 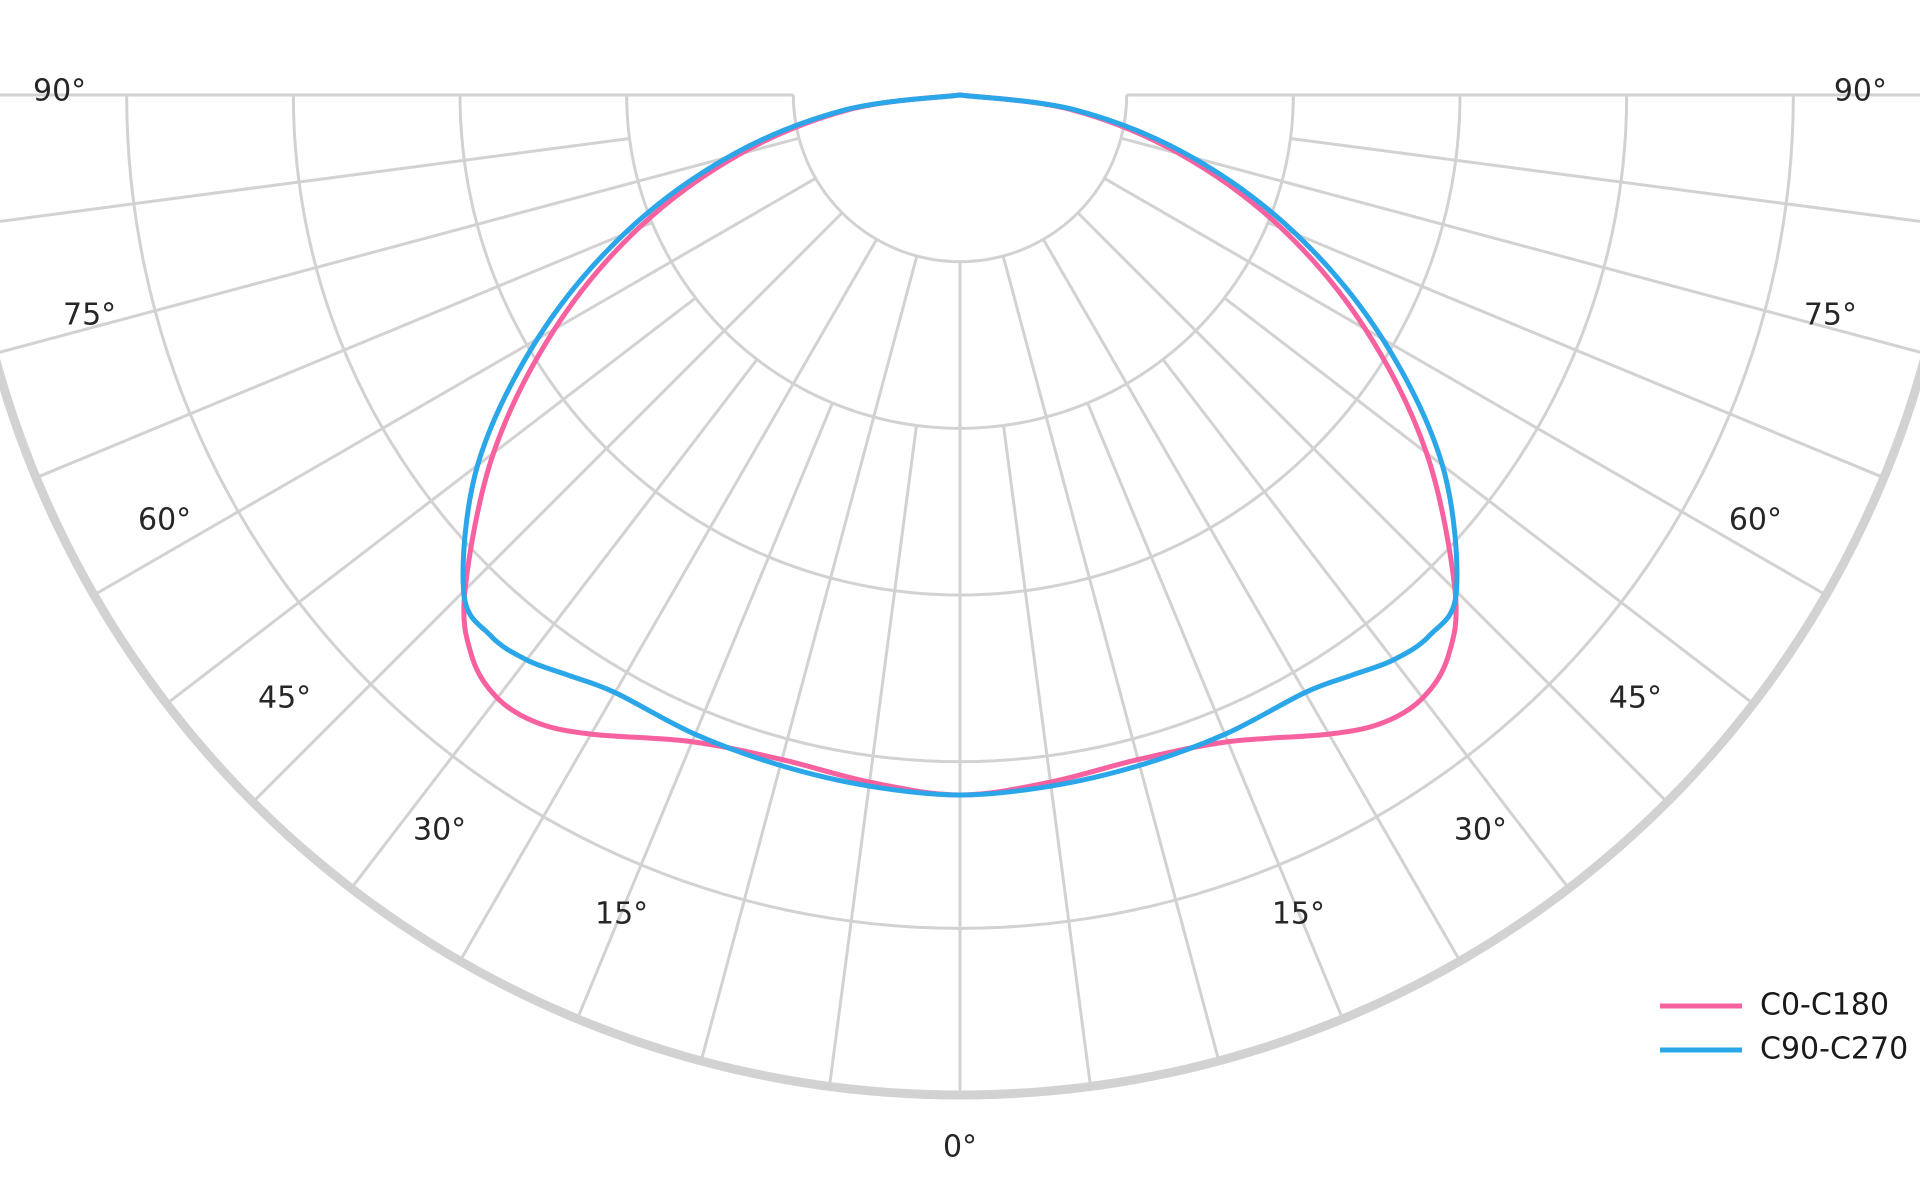 I want to click on axis-label-left-30deg: 30°, so click(x=439, y=830).